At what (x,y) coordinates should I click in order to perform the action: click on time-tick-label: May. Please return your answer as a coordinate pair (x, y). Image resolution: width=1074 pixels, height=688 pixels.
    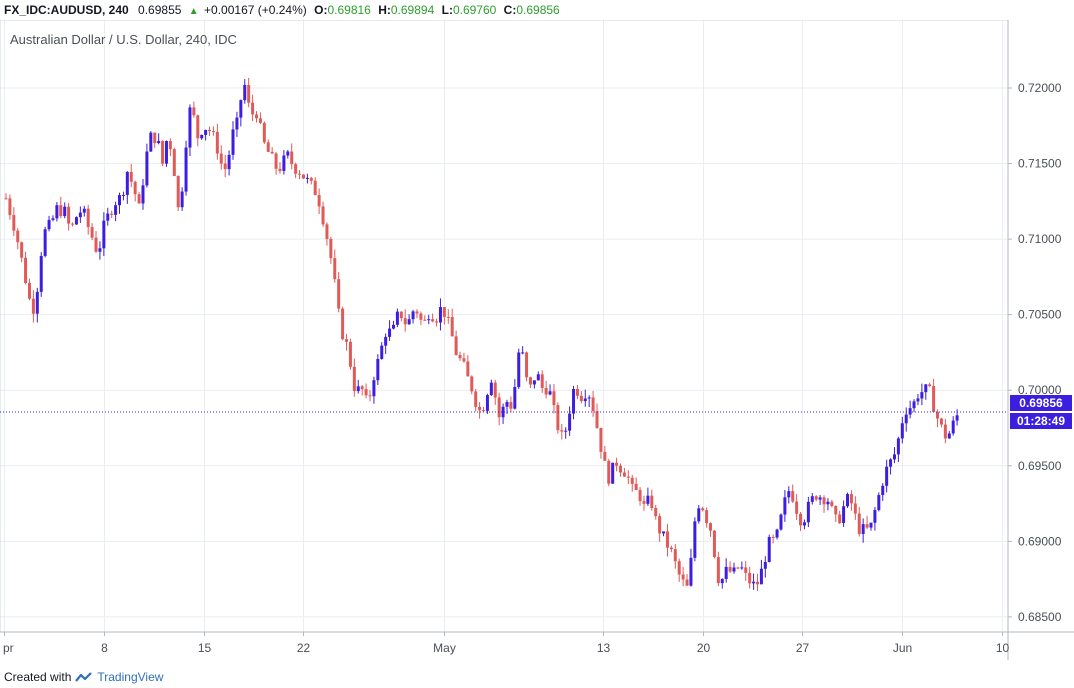
    Looking at the image, I should click on (444, 648).